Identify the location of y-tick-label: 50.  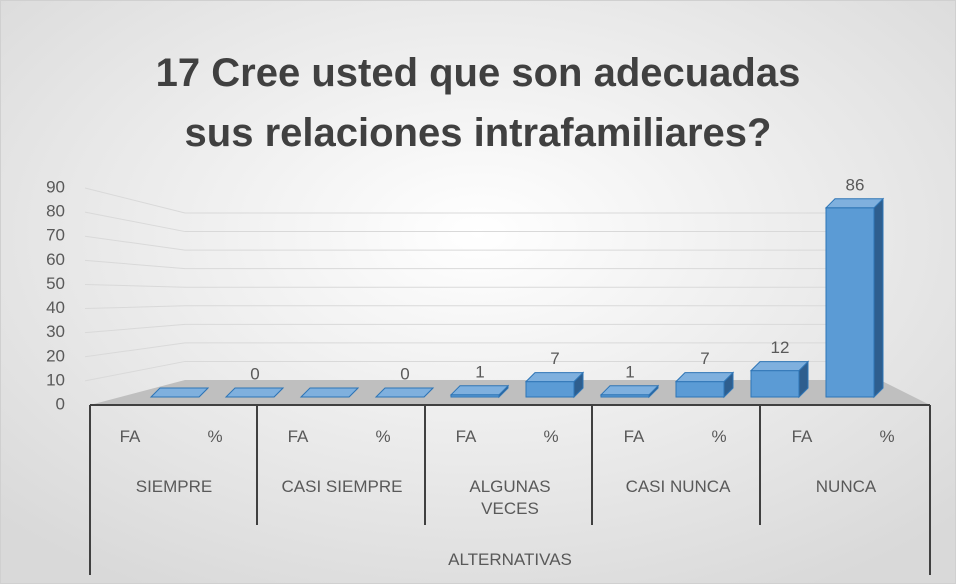
(55, 283).